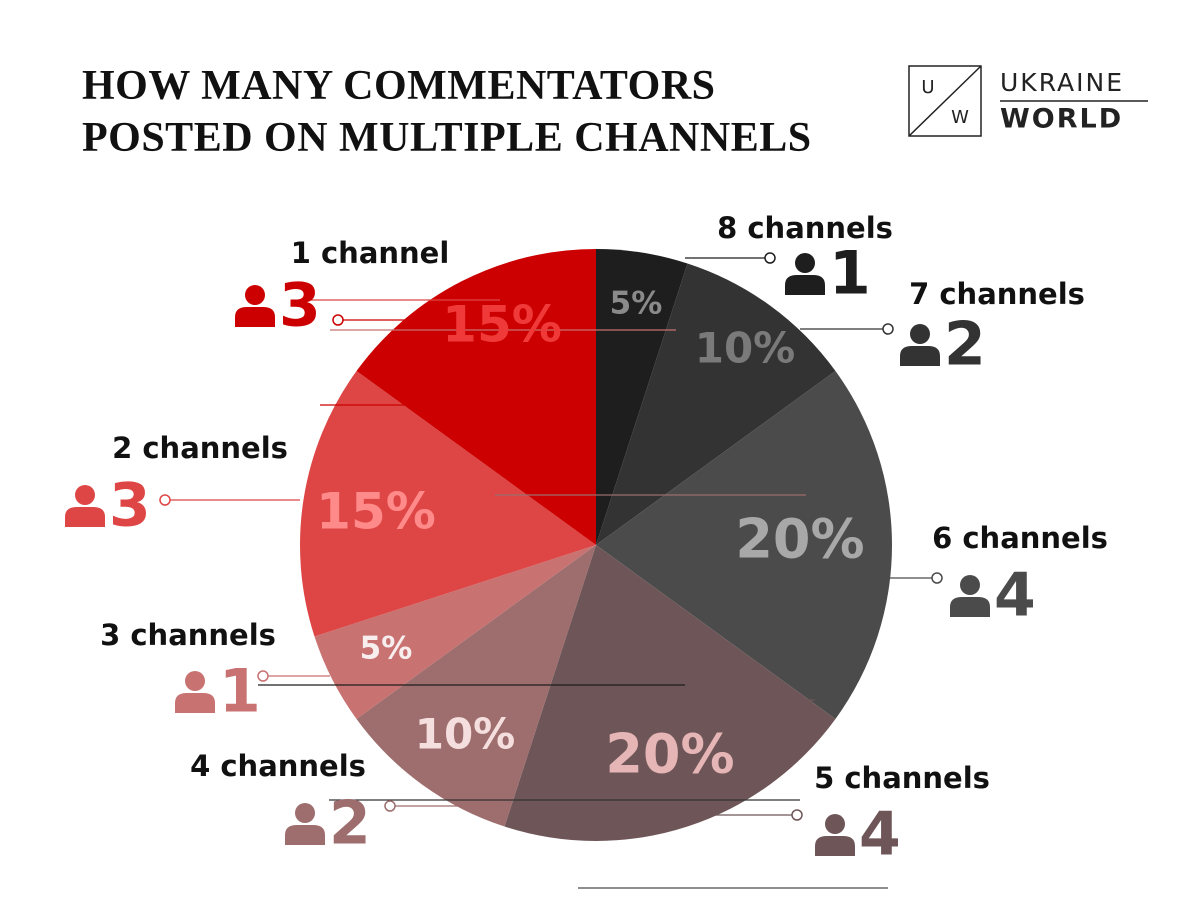  What do you see at coordinates (278, 766) in the screenshot?
I see `category-label: 4 channels` at bounding box center [278, 766].